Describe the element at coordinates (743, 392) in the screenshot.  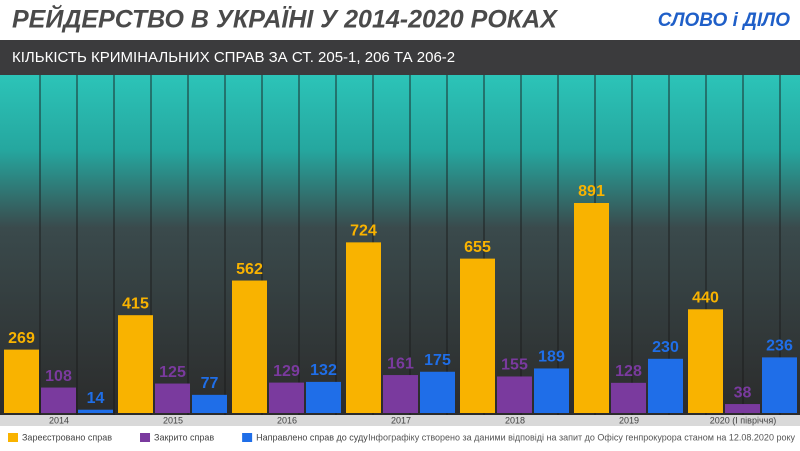
I see `value-label: 38` at that location.